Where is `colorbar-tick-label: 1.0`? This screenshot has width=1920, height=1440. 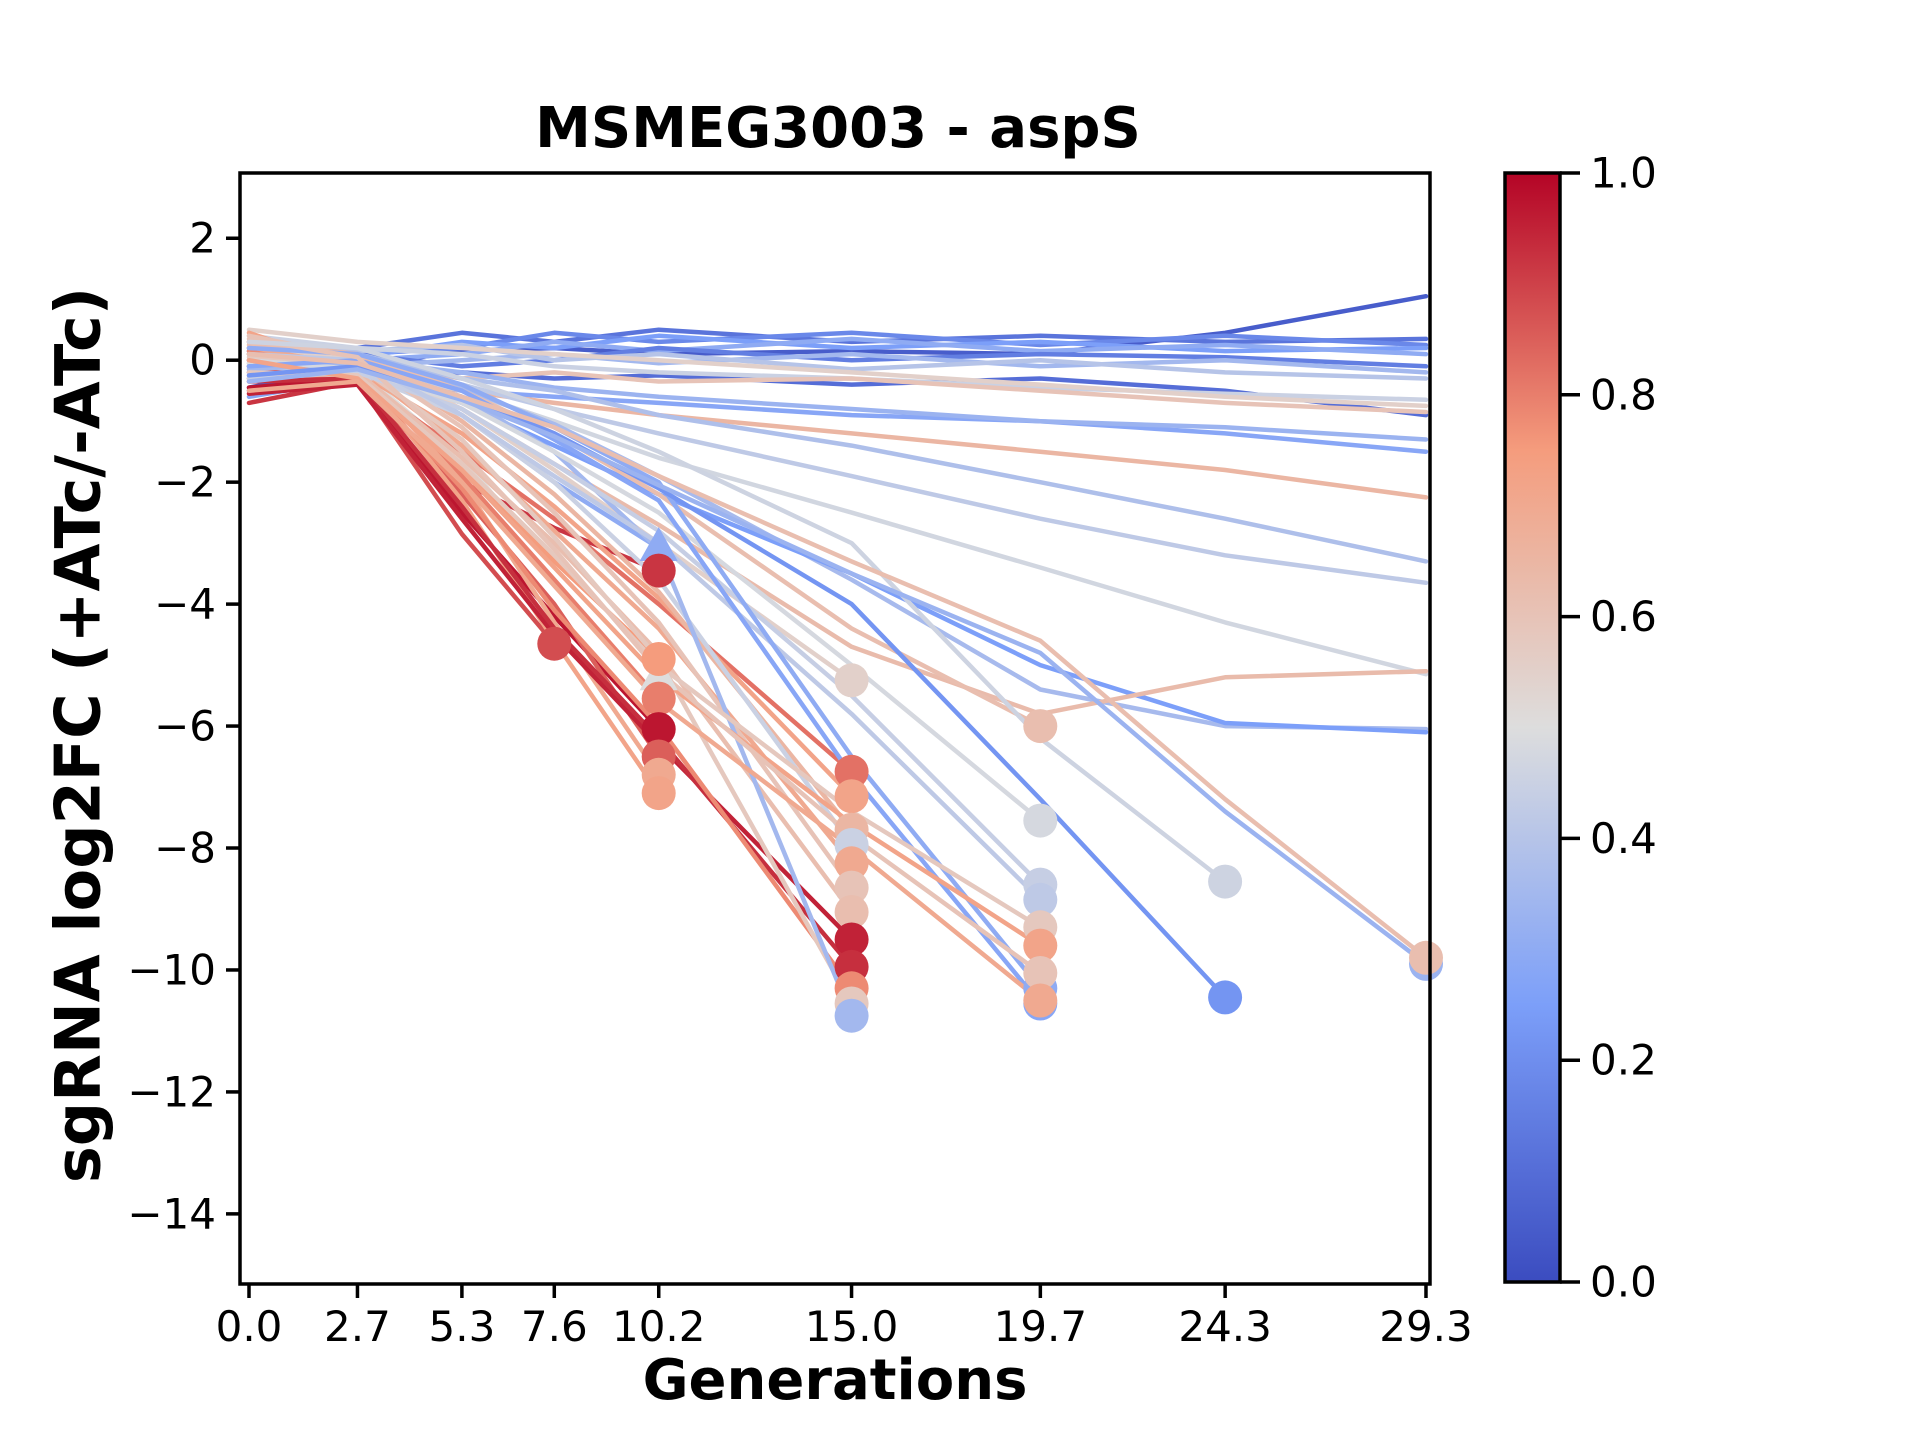 colorbar-tick-label: 1.0 is located at coordinates (1623, 173).